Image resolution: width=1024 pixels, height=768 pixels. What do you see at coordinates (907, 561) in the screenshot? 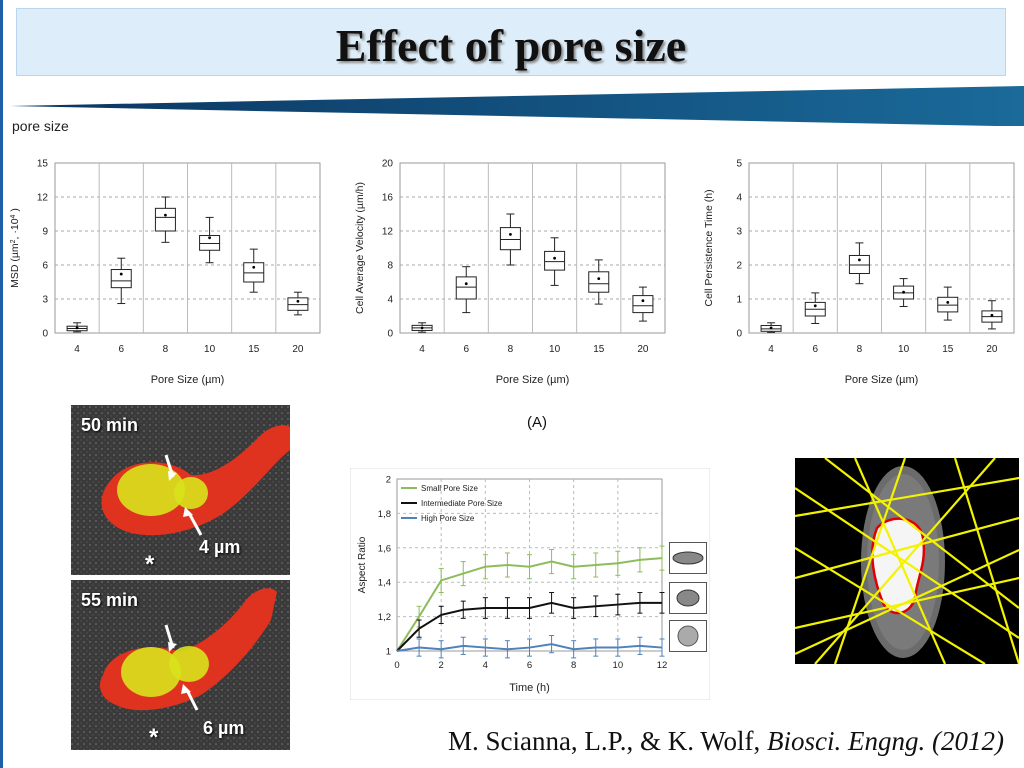
I see `cell-fiber-network-image` at bounding box center [907, 561].